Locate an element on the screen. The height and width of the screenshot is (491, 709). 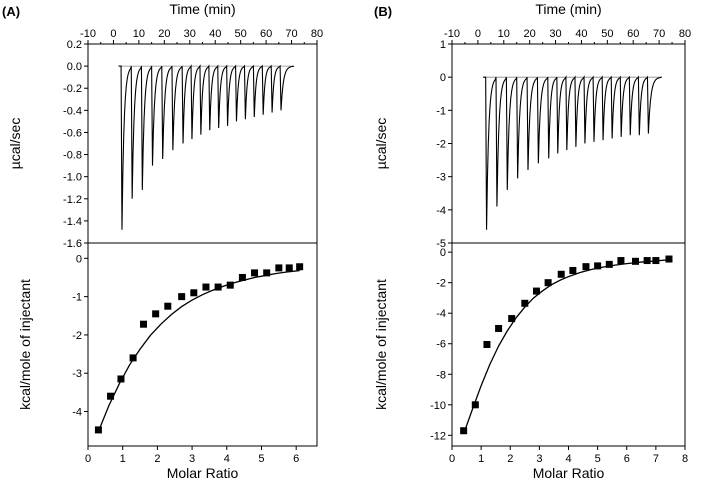
top-y-tick-label: 0.0 is located at coordinates (74, 67).